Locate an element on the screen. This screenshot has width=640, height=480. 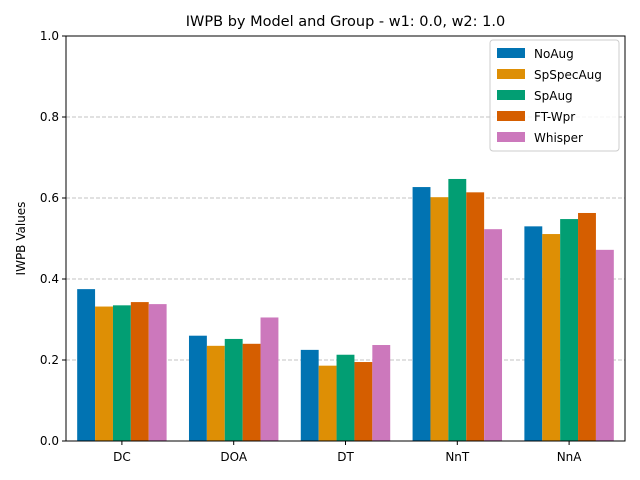
legend-label: FT-Wpr is located at coordinates (554, 117).